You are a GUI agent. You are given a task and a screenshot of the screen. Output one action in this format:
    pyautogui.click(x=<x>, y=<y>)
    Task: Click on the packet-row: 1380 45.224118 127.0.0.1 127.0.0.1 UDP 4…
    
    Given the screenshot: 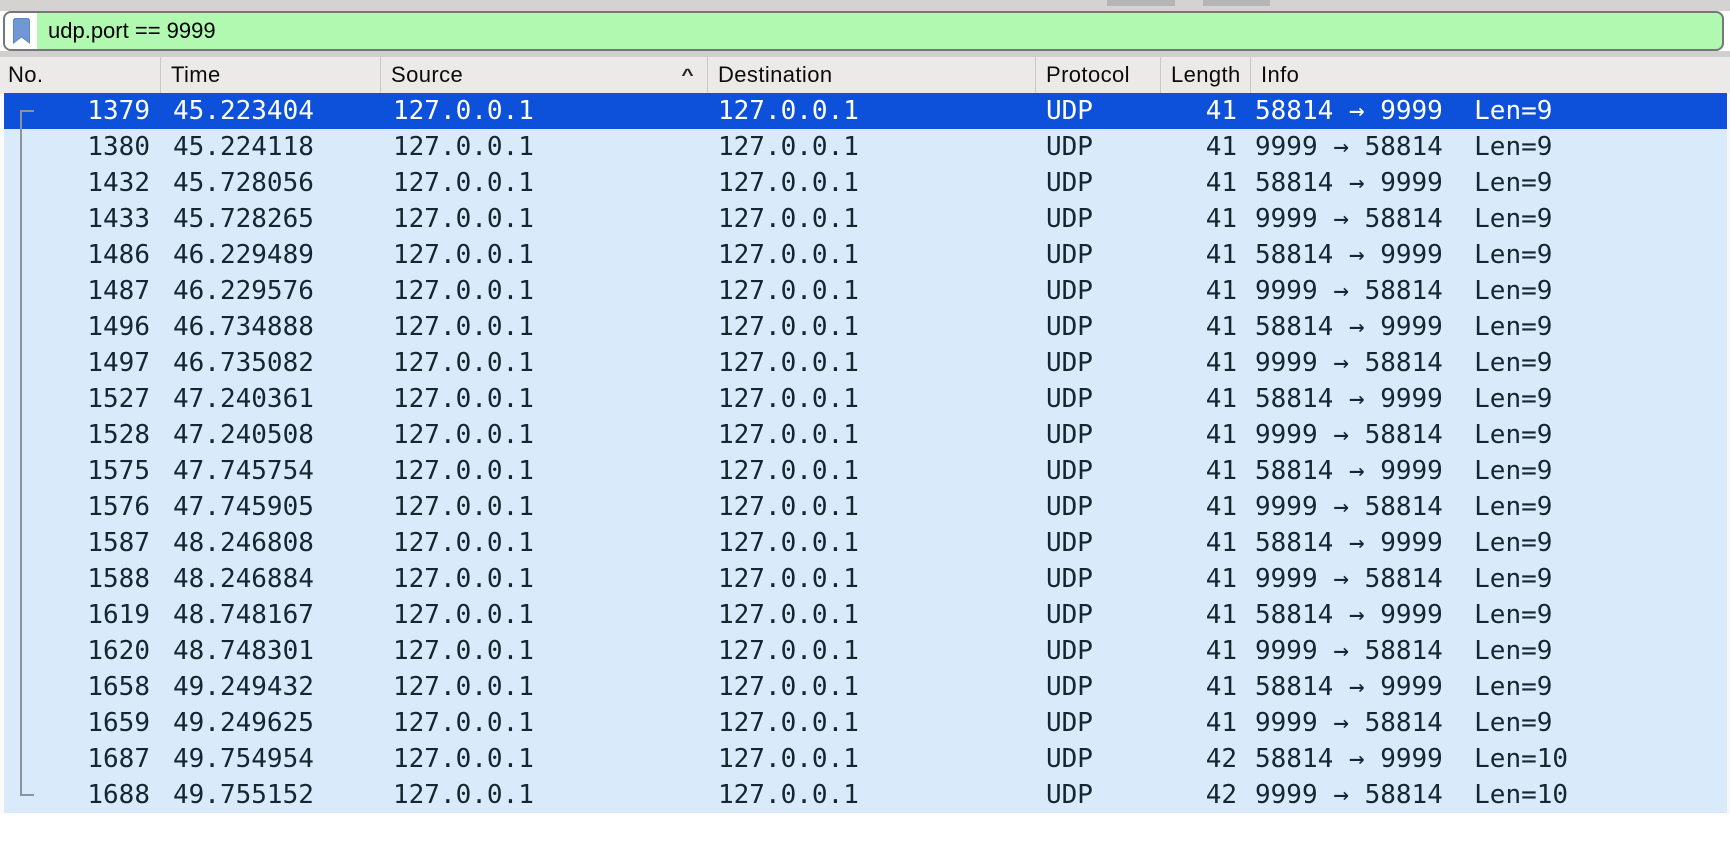 What is the action you would take?
    pyautogui.click(x=865, y=147)
    